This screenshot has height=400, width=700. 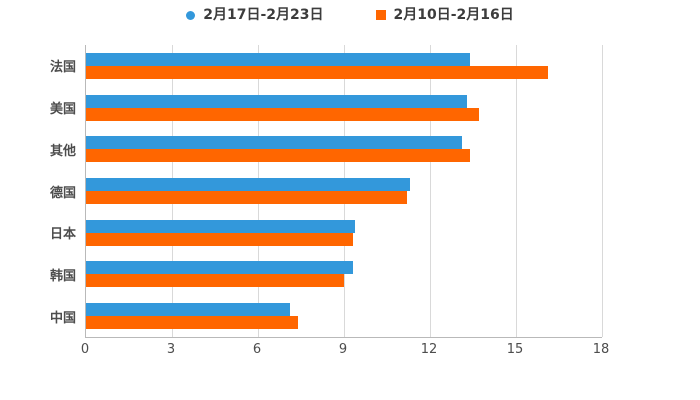 What do you see at coordinates (601, 349) in the screenshot?
I see `x-tick-label-18: 18` at bounding box center [601, 349].